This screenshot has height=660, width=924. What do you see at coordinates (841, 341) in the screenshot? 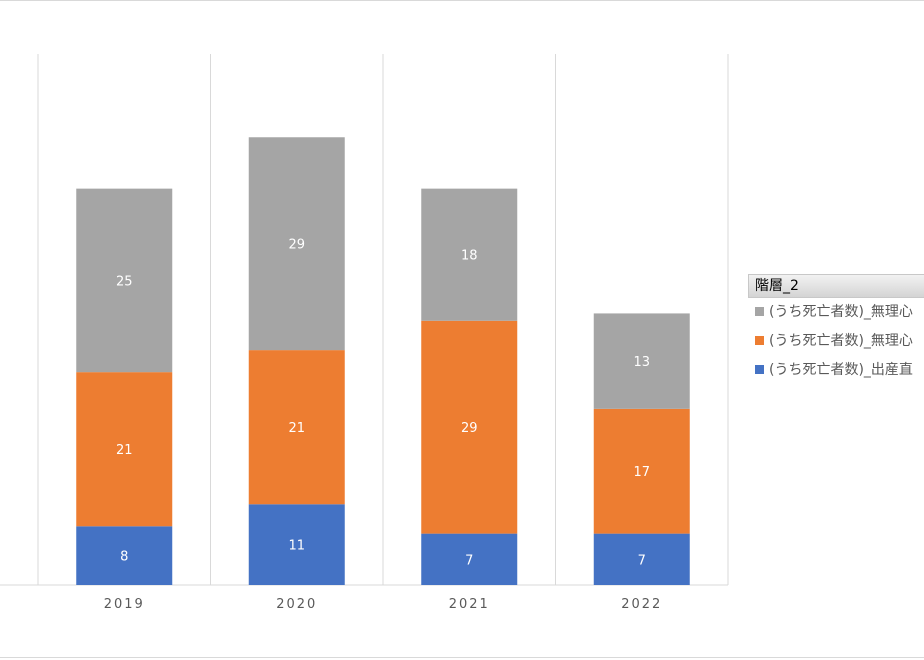
I see `legend-label-orange: (うち死亡者数)_無理心` at bounding box center [841, 341].